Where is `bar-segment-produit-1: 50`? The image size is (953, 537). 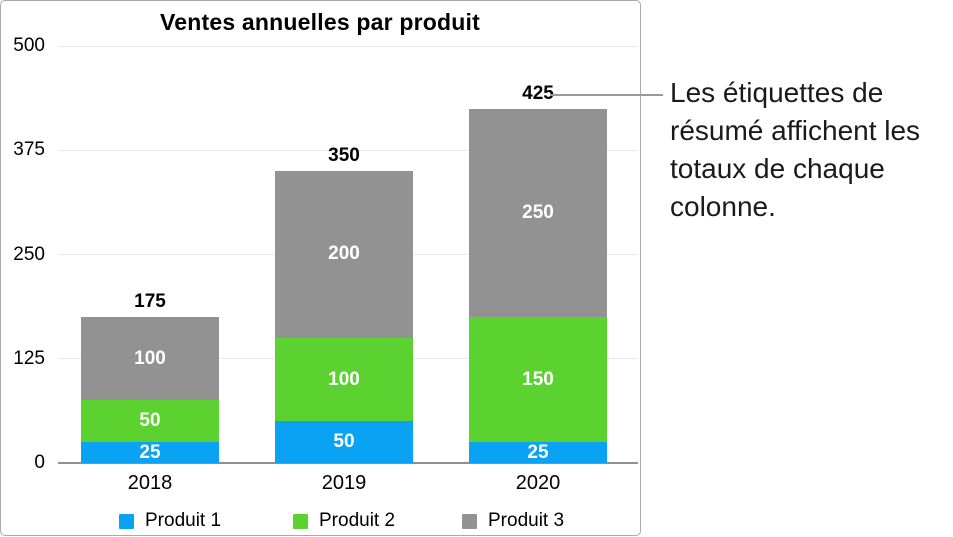 bar-segment-produit-1: 50 is located at coordinates (344, 442).